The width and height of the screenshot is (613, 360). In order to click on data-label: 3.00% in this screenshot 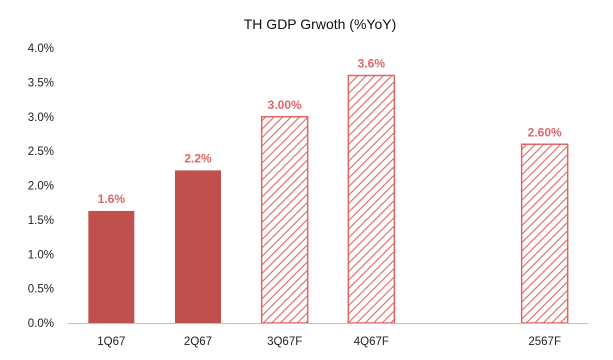, I will do `click(285, 105)`.